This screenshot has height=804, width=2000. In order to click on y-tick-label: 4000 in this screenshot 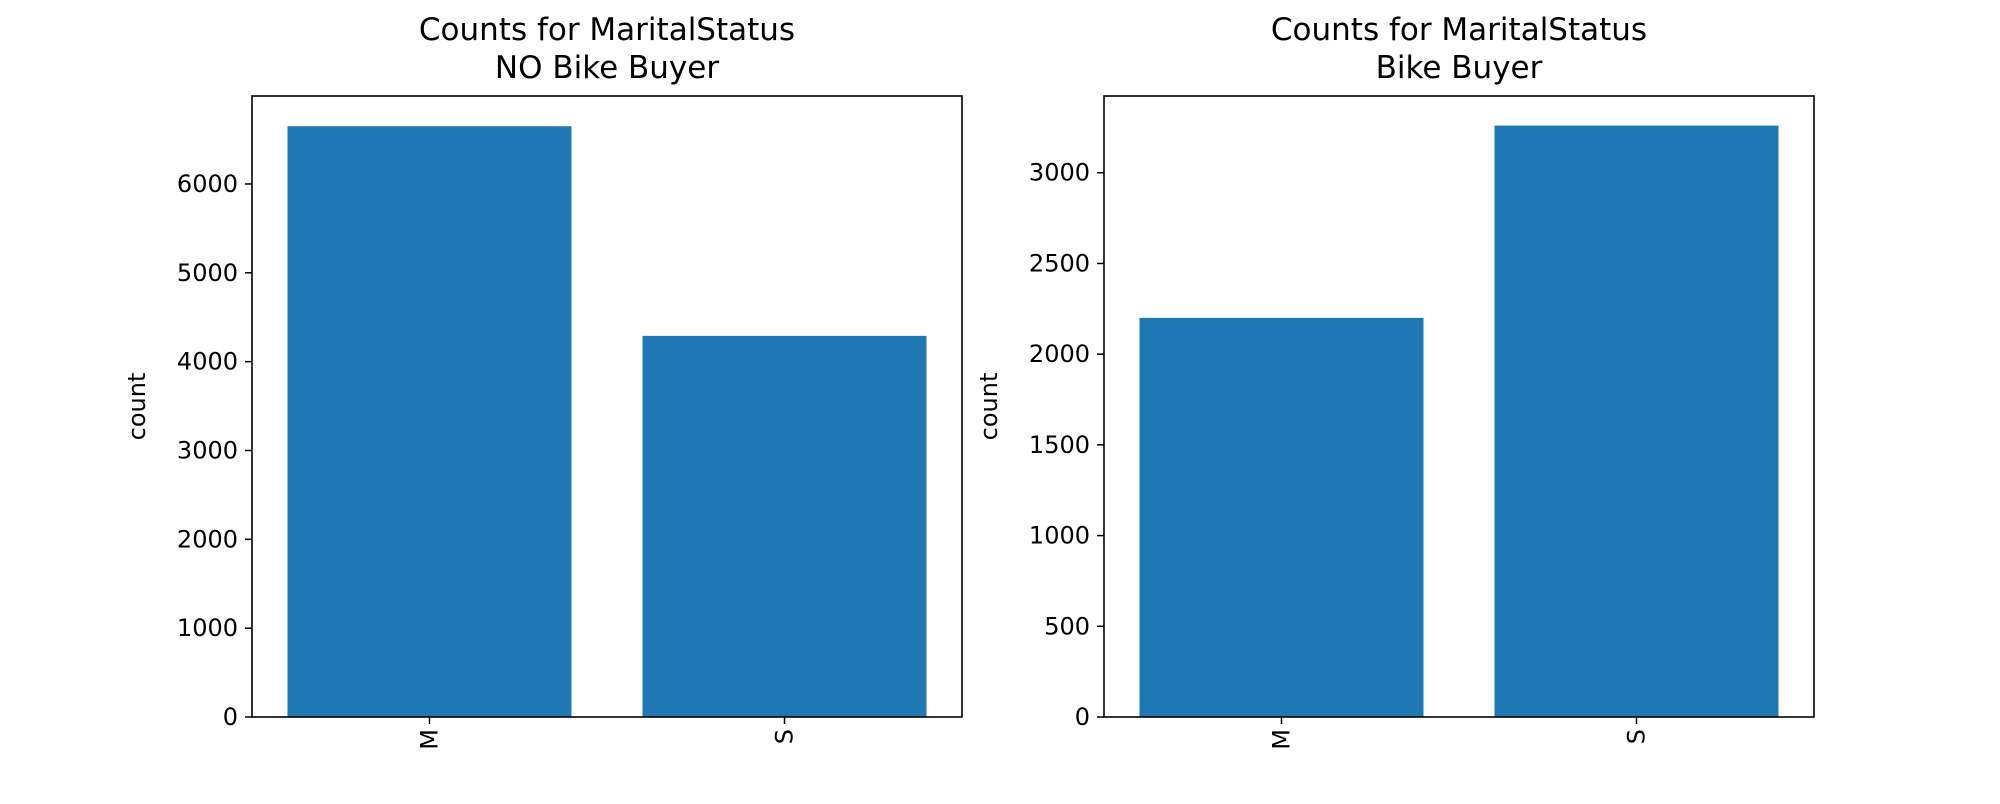, I will do `click(207, 362)`.